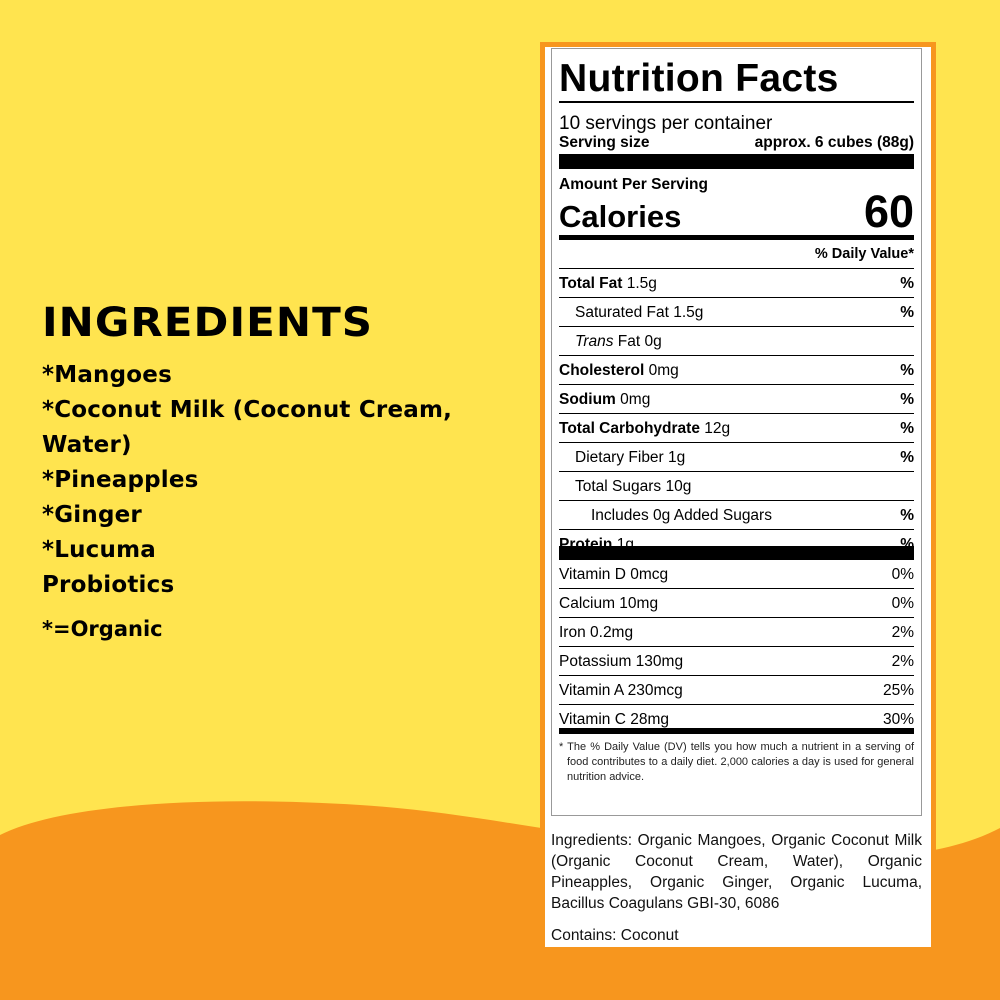 The image size is (1000, 1000). What do you see at coordinates (736, 661) in the screenshot?
I see `vitamin-row: Potassium 130mg 2%` at bounding box center [736, 661].